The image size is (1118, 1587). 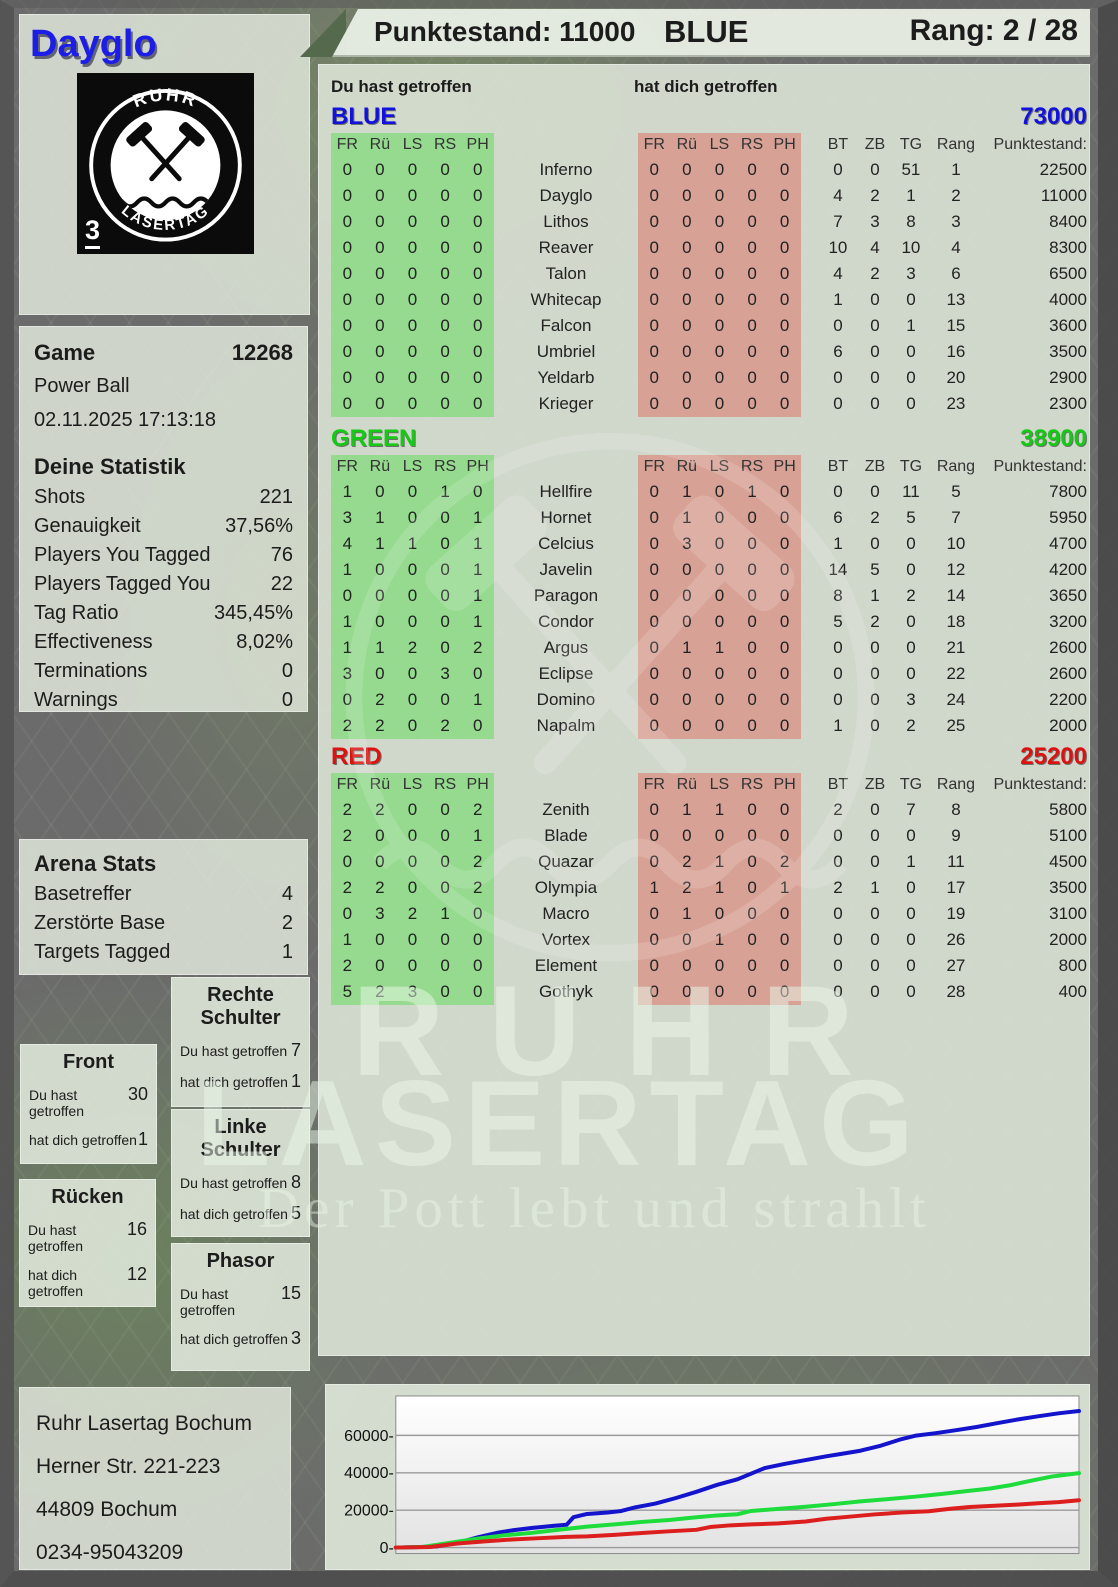 What do you see at coordinates (719, 809) in the screenshot?
I see `hit-you-cell: 1` at bounding box center [719, 809].